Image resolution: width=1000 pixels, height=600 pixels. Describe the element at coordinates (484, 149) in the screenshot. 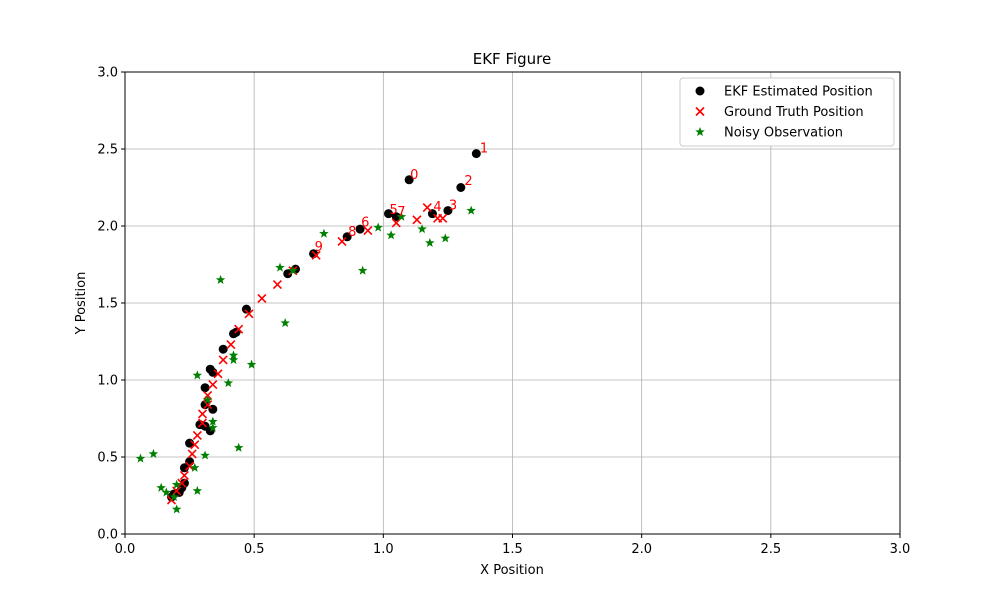

I see `index-annotation: 1` at that location.